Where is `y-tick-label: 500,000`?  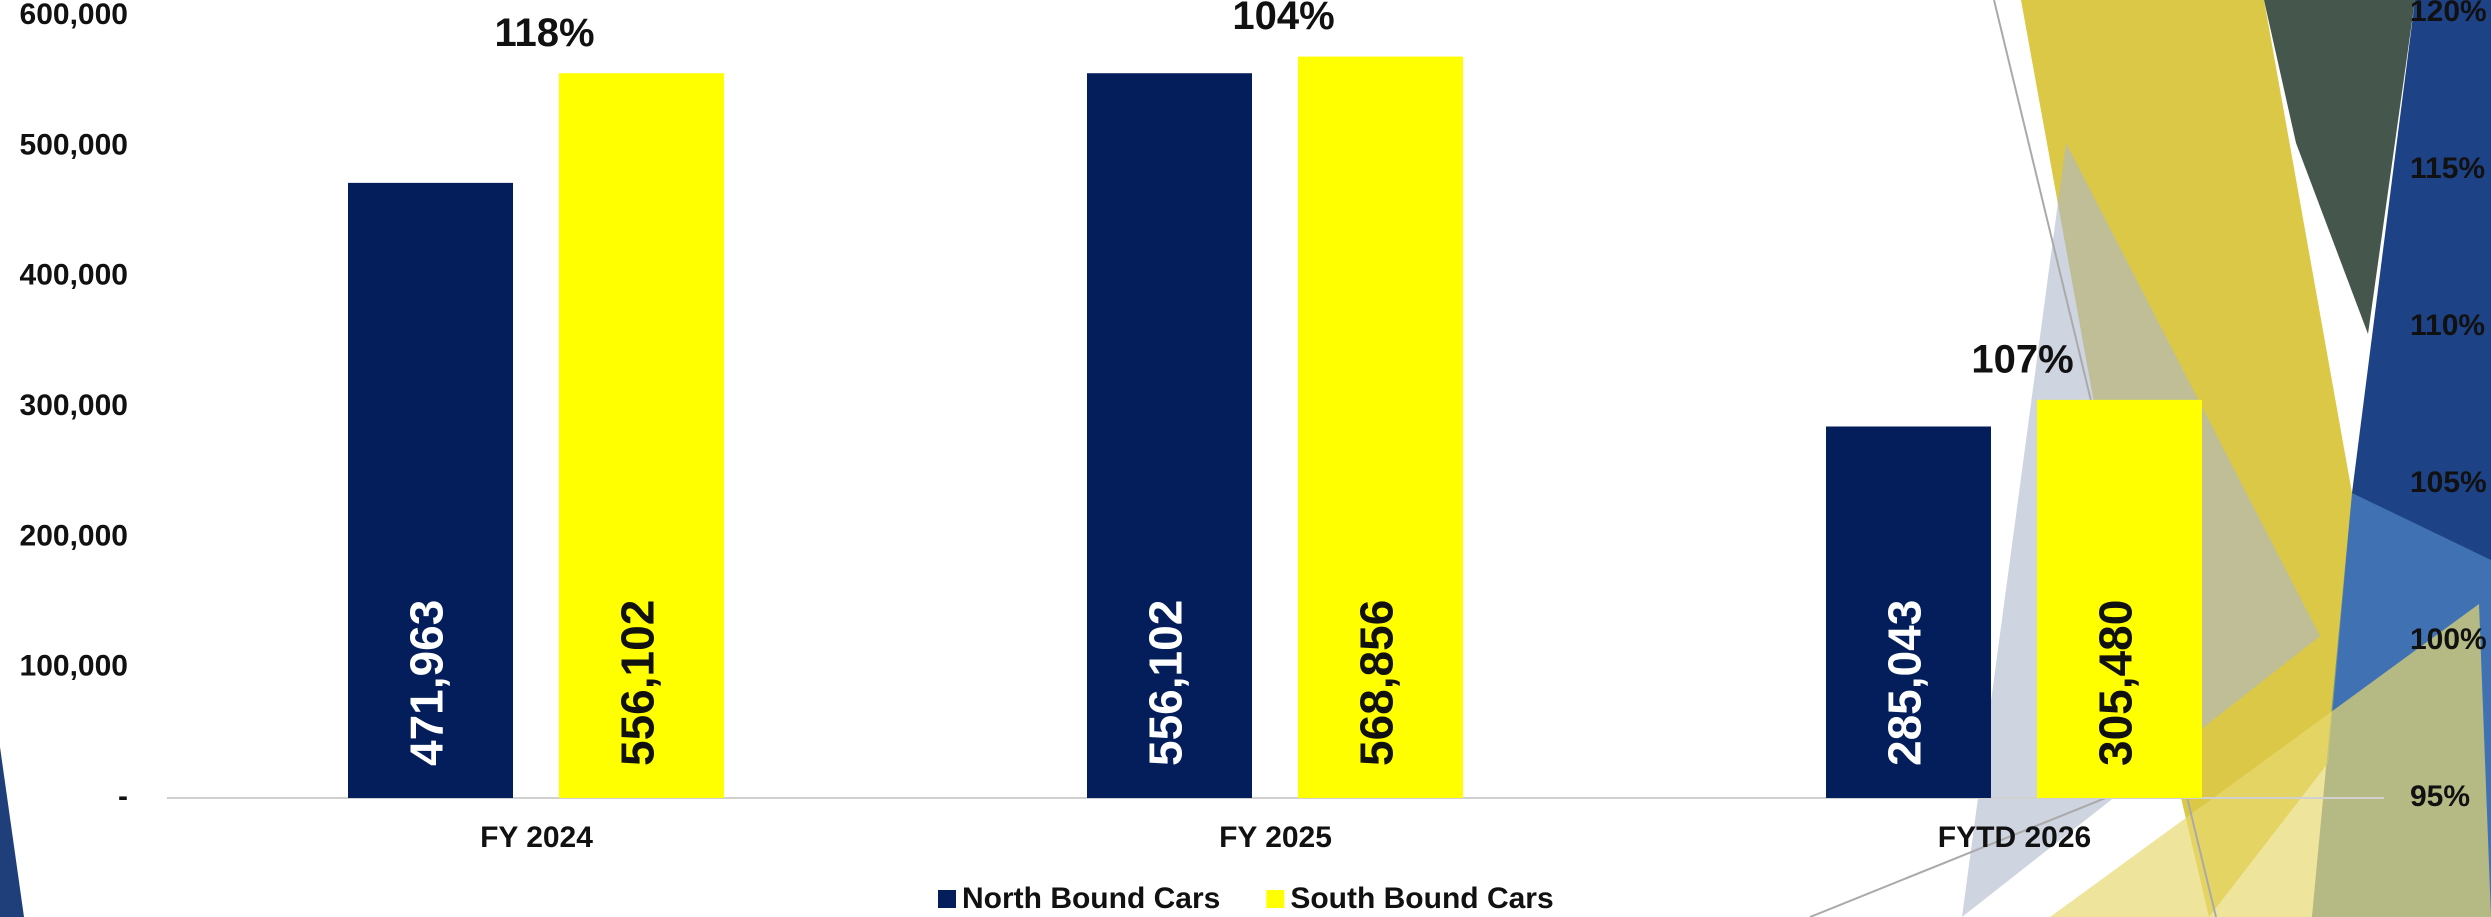
y-tick-label: 500,000 is located at coordinates (74, 144).